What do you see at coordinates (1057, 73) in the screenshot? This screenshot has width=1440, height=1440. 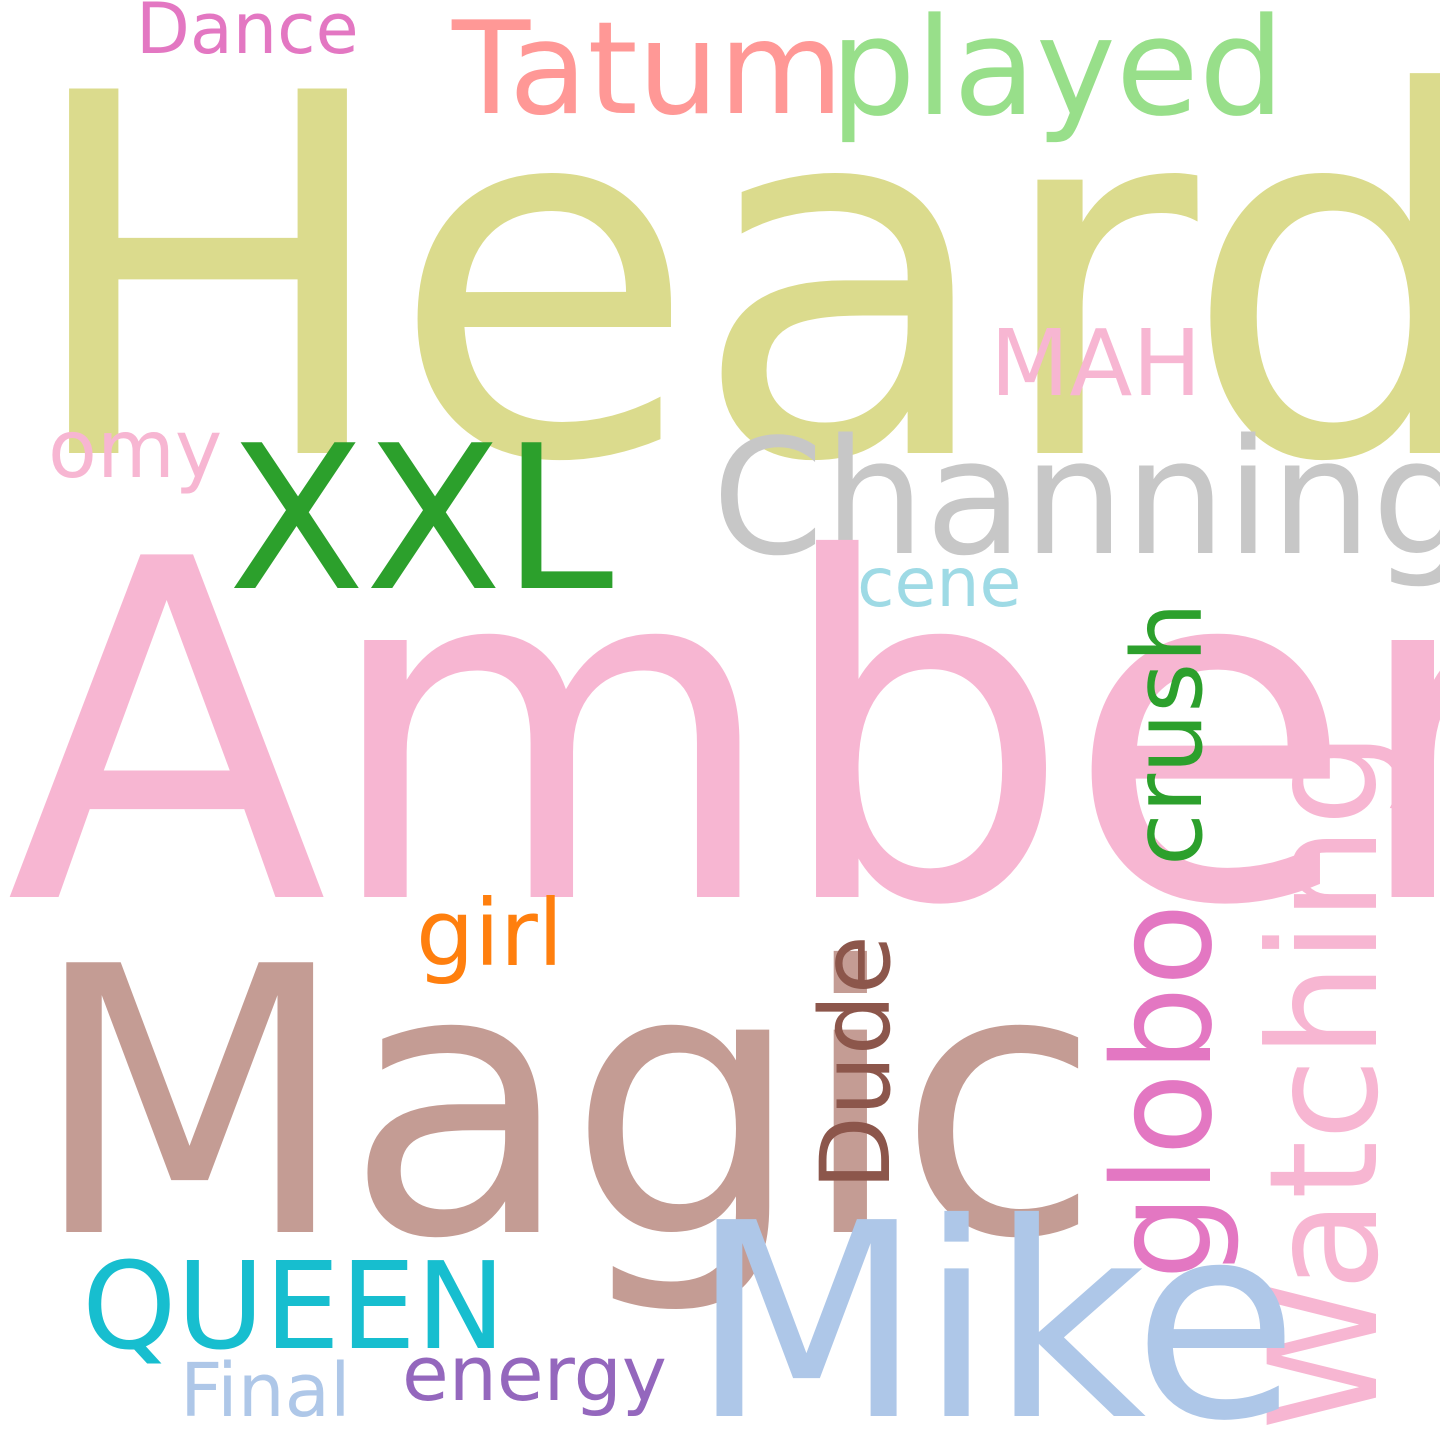 I see `word-played: played` at bounding box center [1057, 73].